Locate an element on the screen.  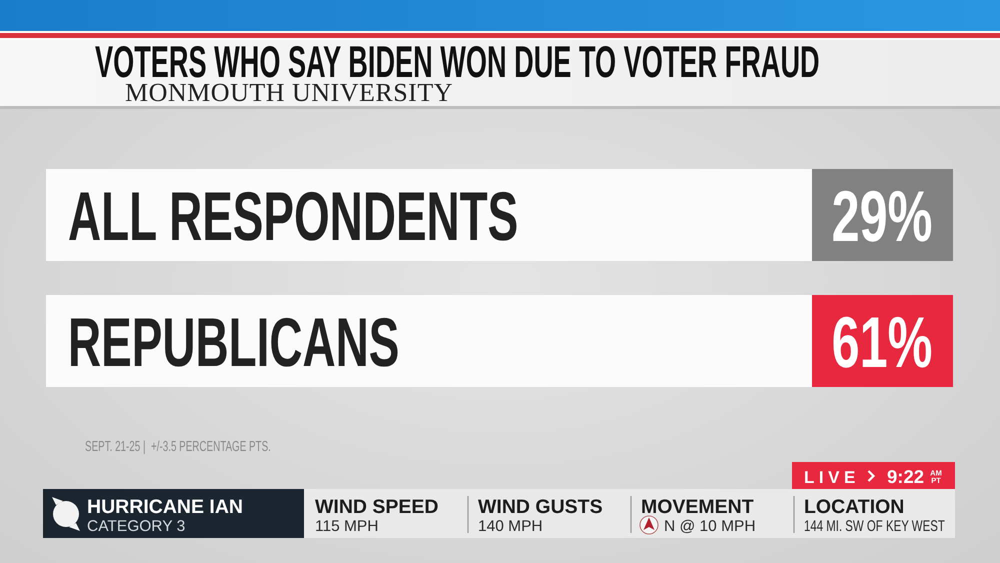
category-label: REPUBLICANS is located at coordinates (234, 343).